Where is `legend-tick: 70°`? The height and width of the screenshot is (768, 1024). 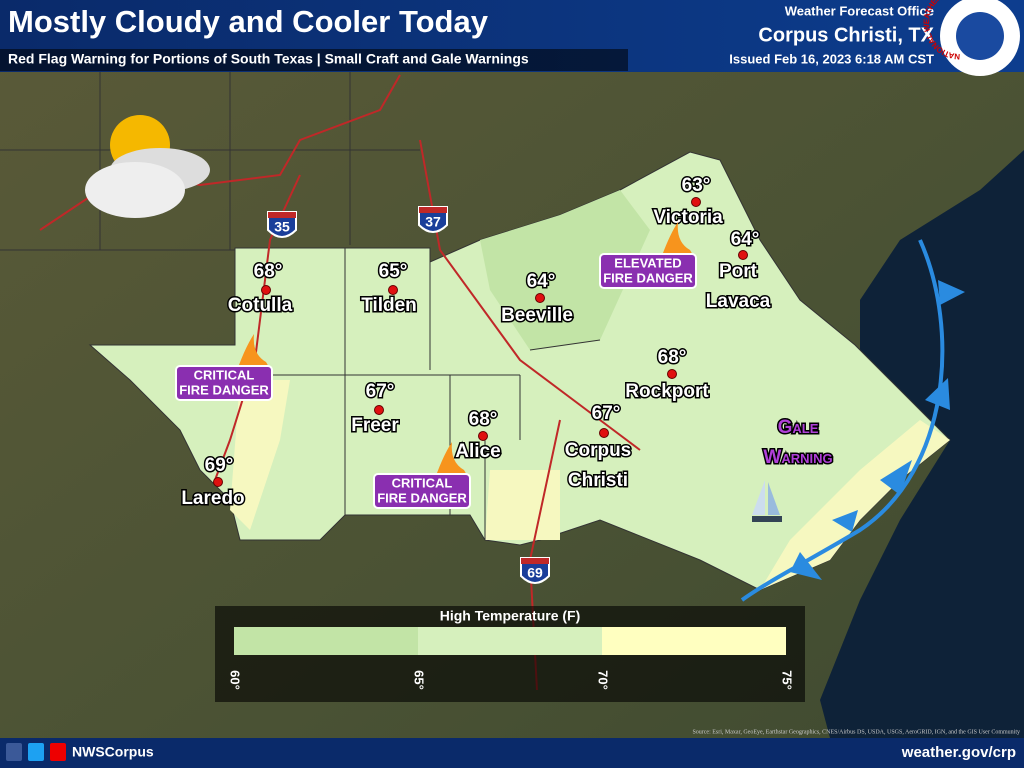
legend-tick: 70° is located at coordinates (603, 680).